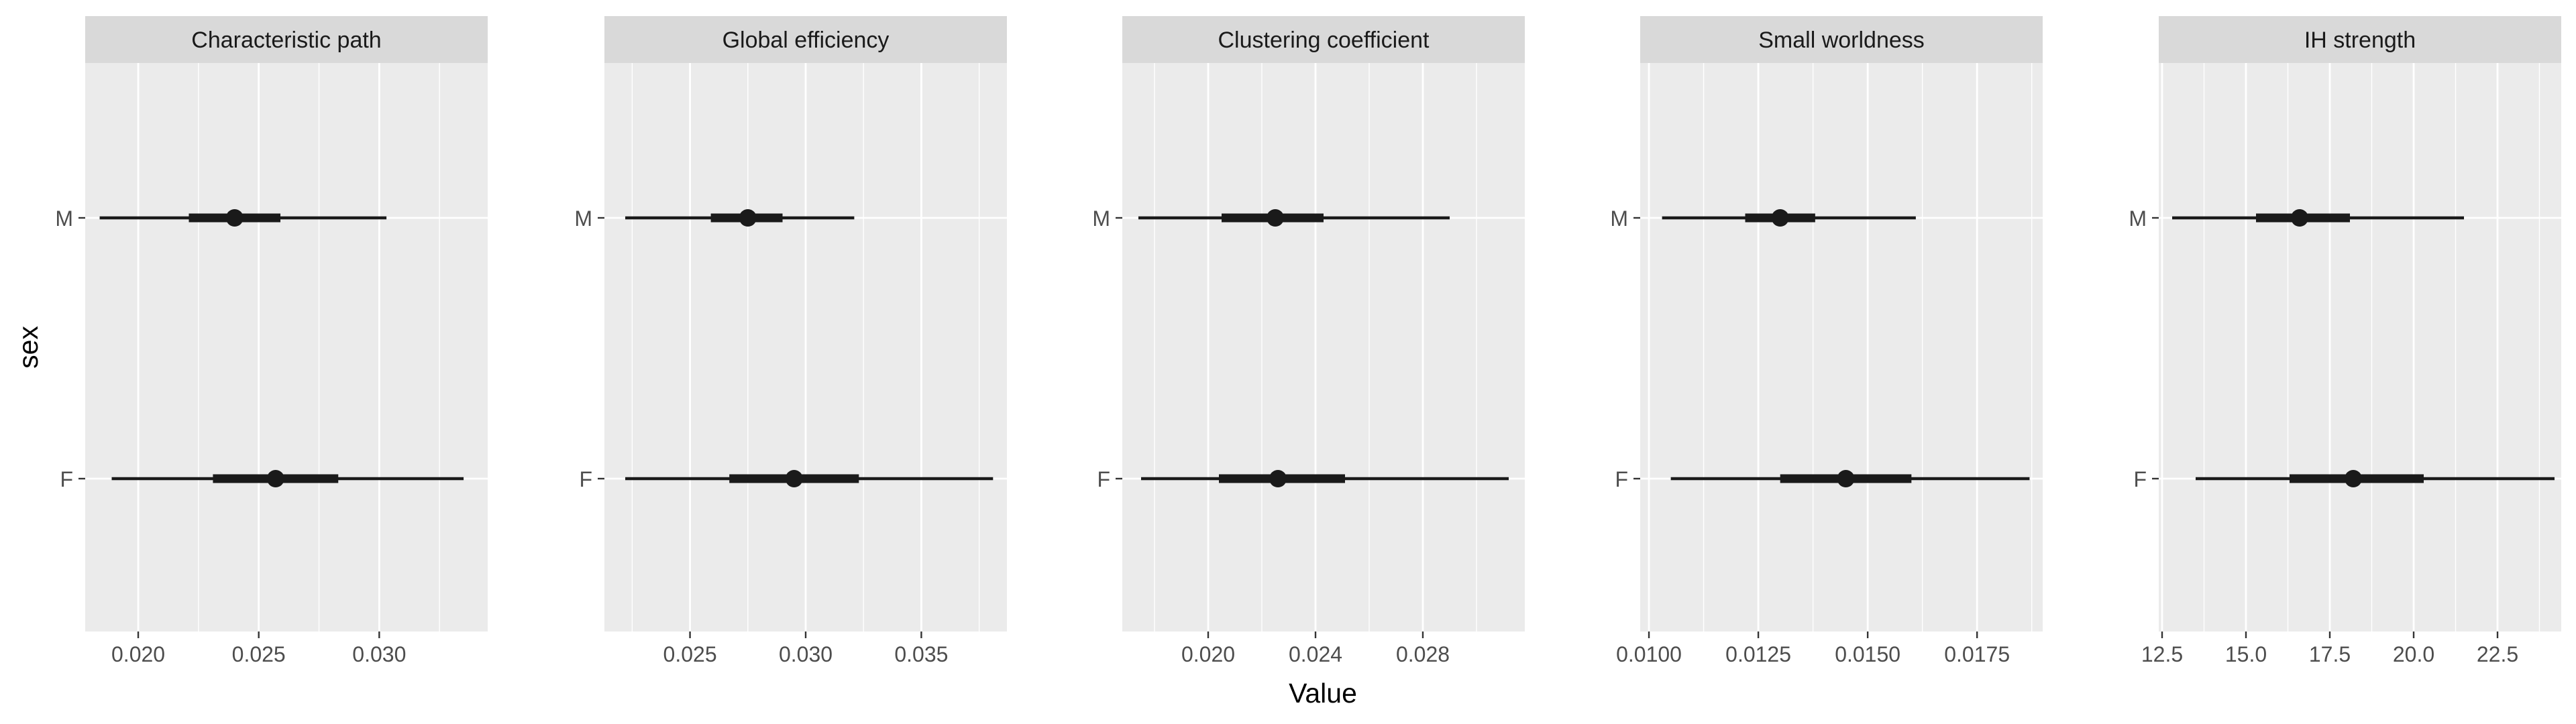 The height and width of the screenshot is (724, 2576). I want to click on x-tick-label: 17.5, so click(2330, 654).